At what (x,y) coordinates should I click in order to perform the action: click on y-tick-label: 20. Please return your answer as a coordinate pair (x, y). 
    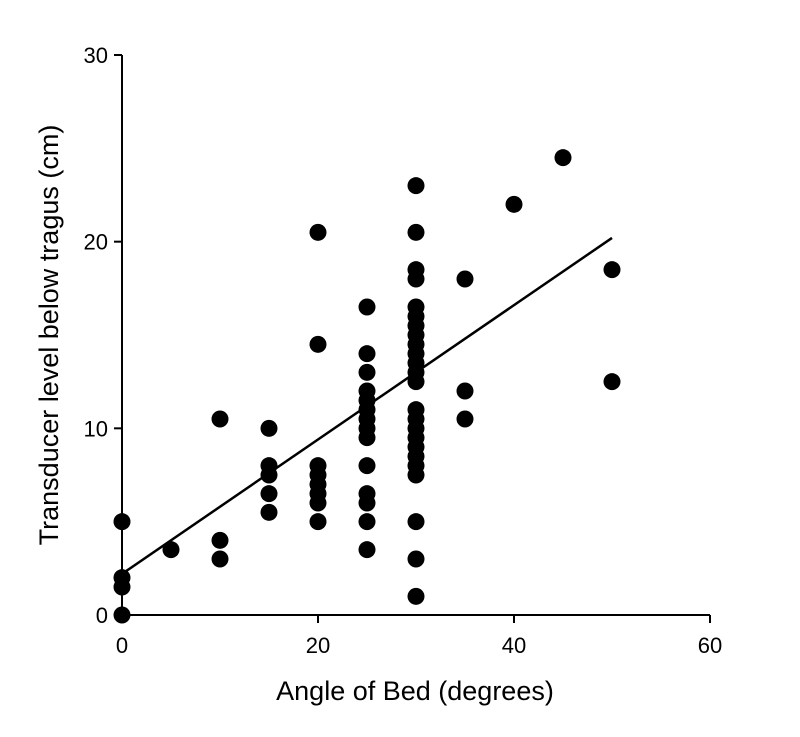
    Looking at the image, I should click on (96, 242).